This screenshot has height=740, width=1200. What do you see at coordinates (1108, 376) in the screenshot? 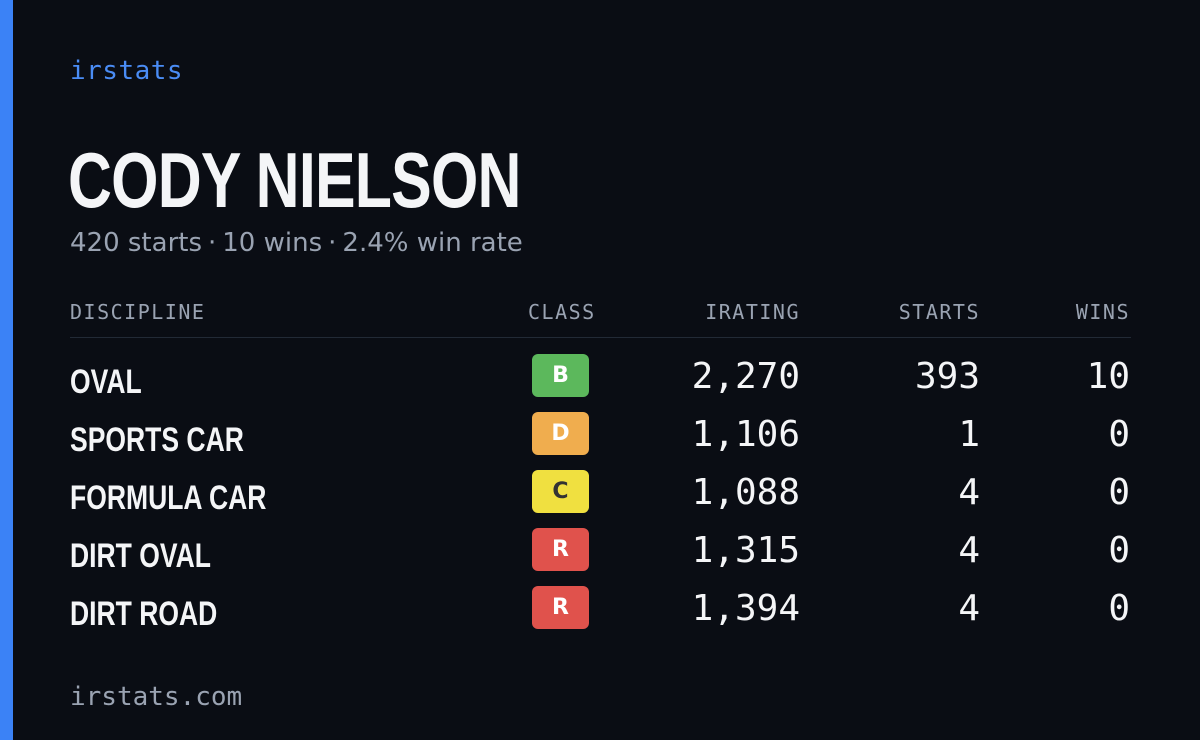
I see `wins-value: 10` at bounding box center [1108, 376].